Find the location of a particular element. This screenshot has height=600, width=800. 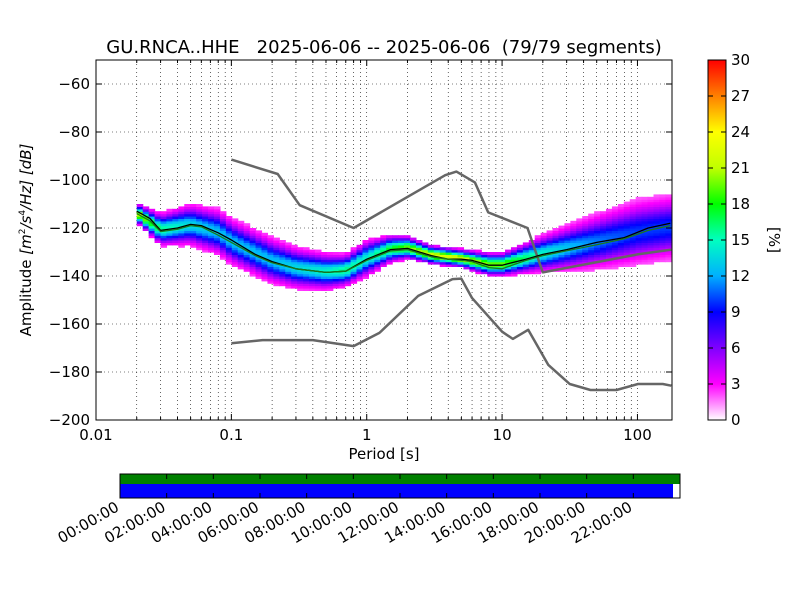

colorbar-tick-label: 15 is located at coordinates (740, 240).